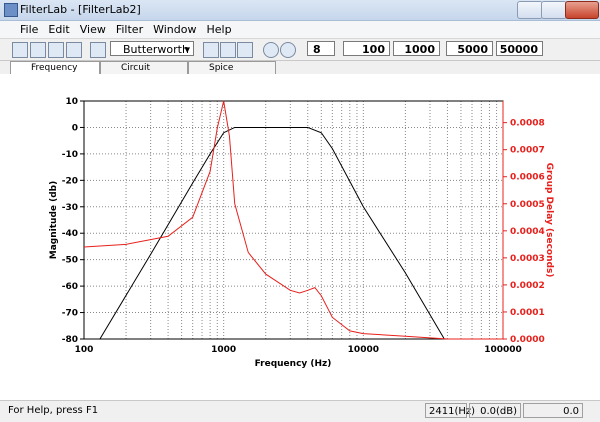  I want to click on menu-item: Edit, so click(59, 29).